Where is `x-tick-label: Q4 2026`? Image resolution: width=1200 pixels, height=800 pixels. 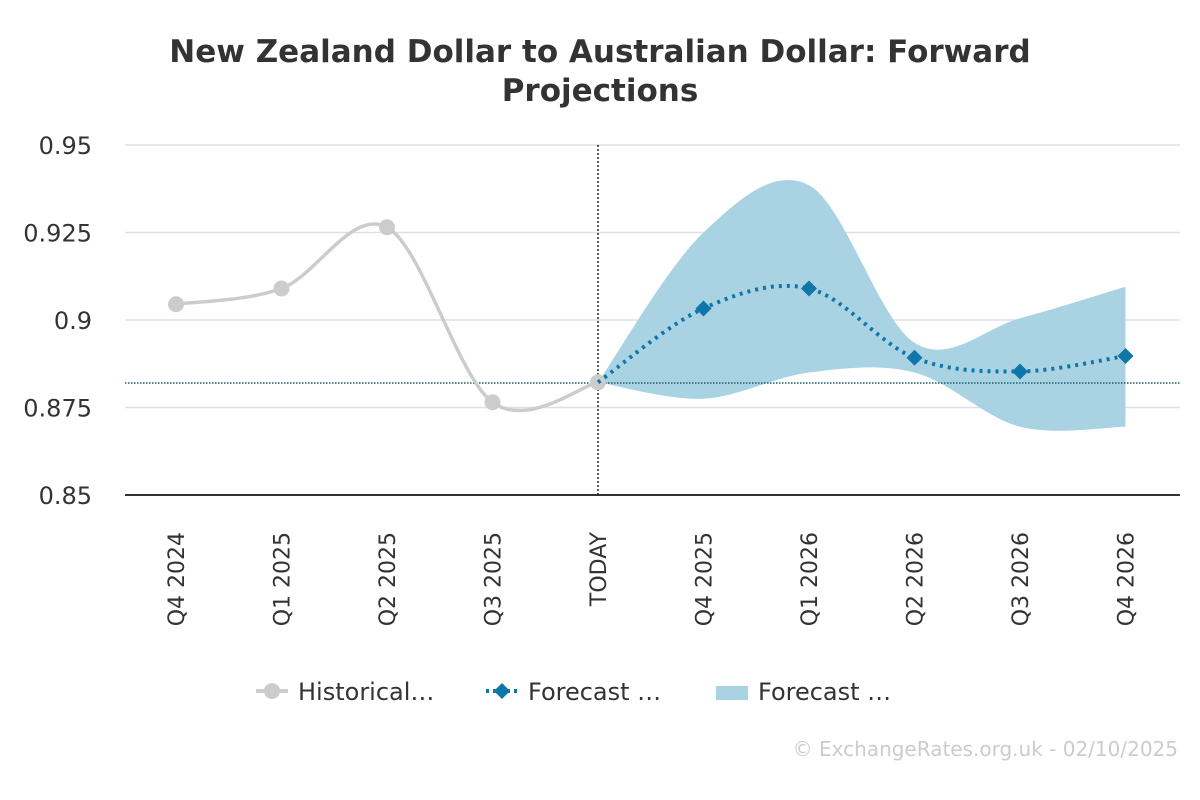
x-tick-label: Q4 2026 is located at coordinates (1127, 579).